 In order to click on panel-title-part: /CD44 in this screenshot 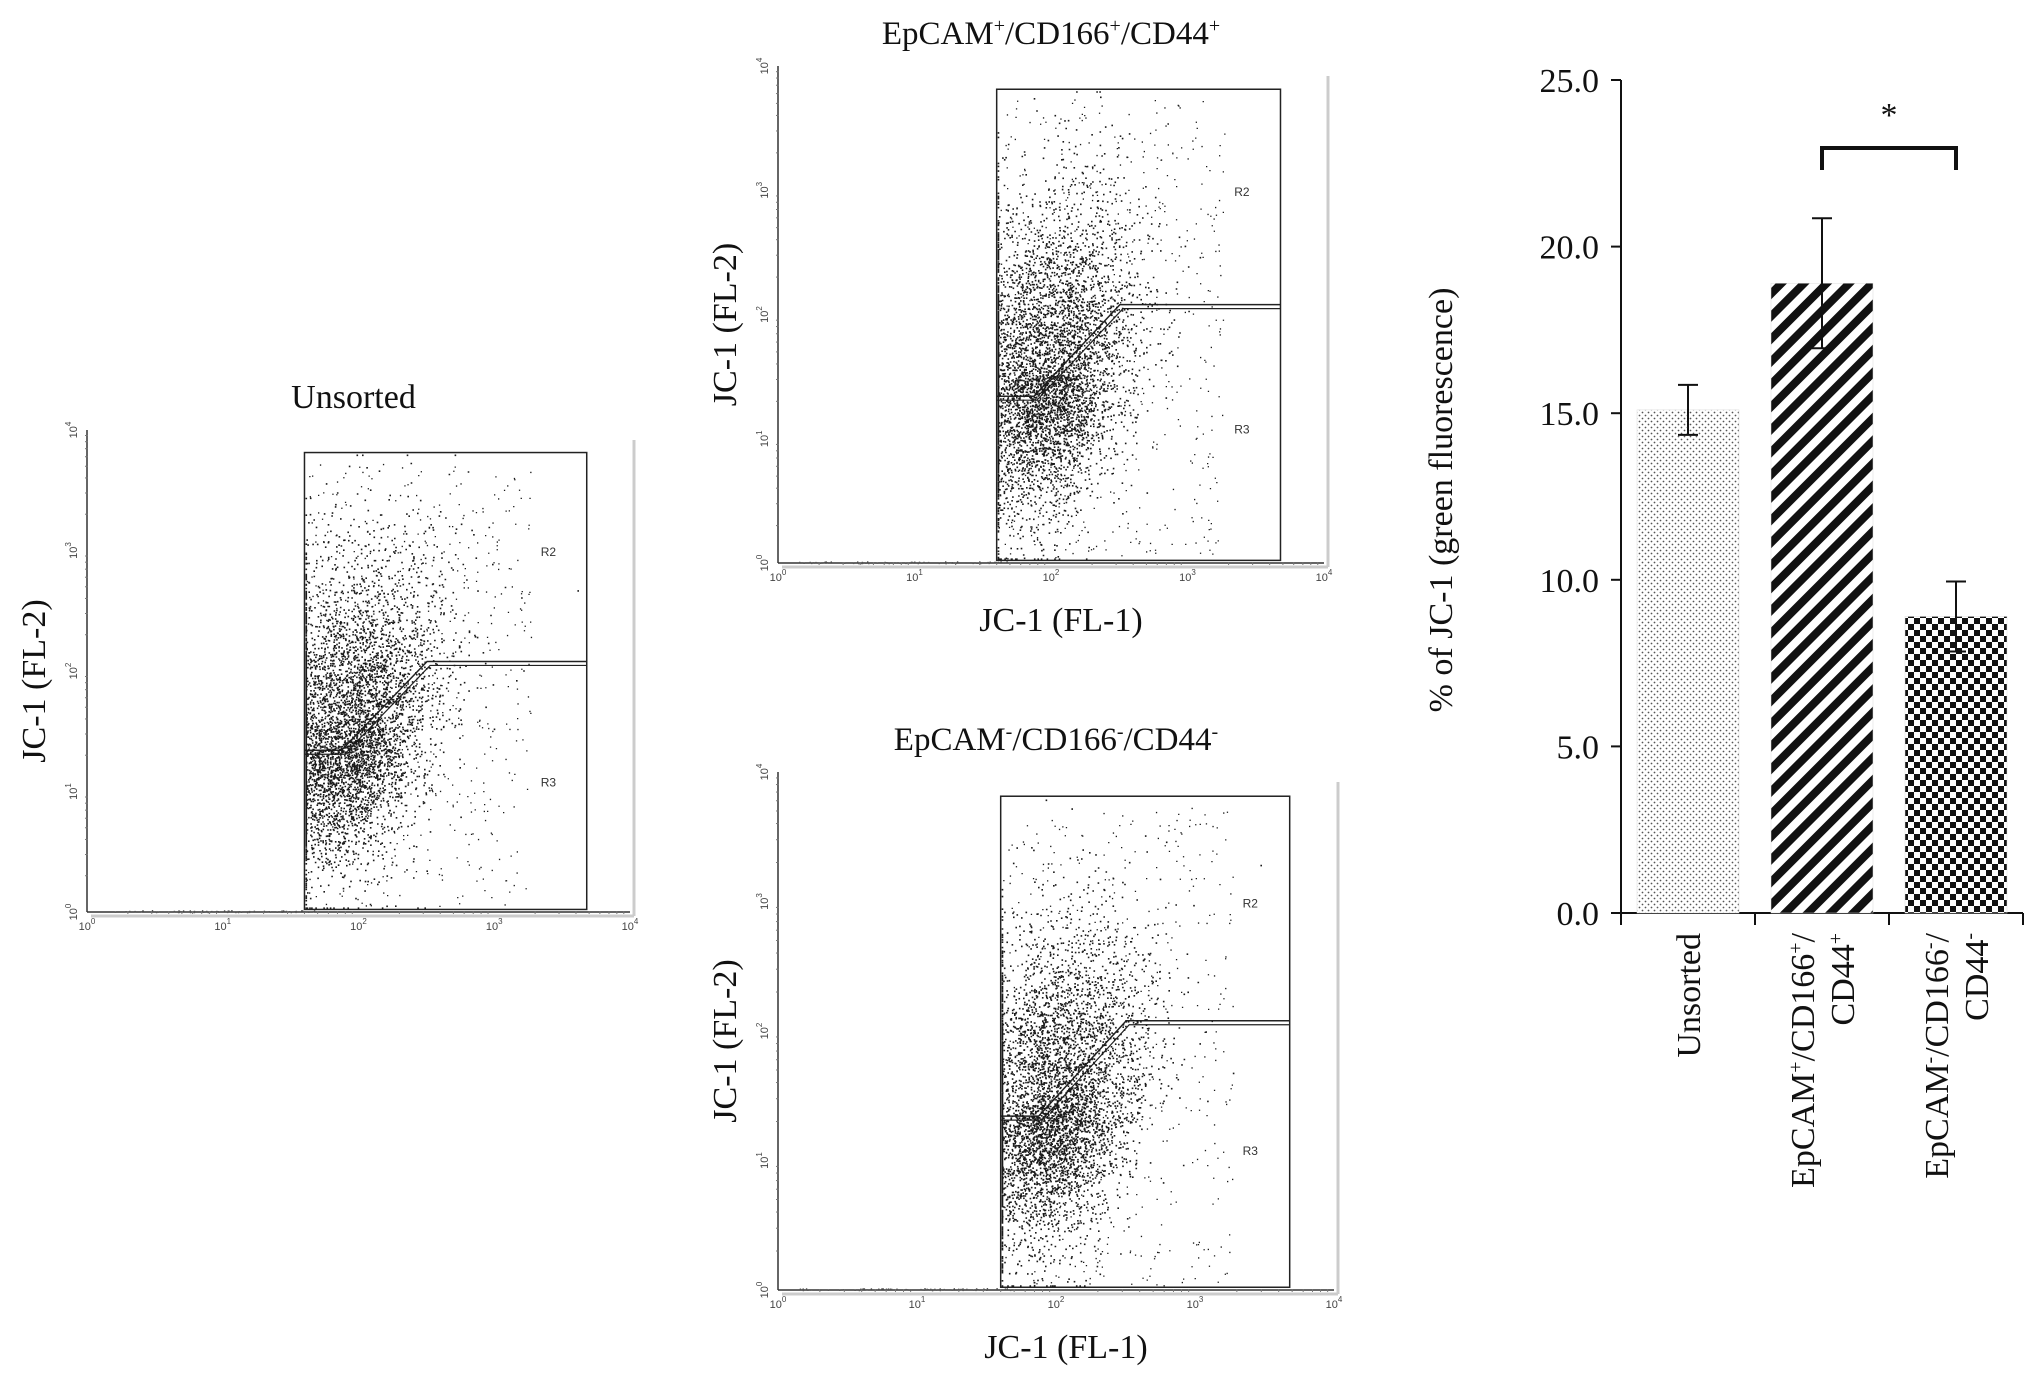, I will do `click(1168, 740)`.